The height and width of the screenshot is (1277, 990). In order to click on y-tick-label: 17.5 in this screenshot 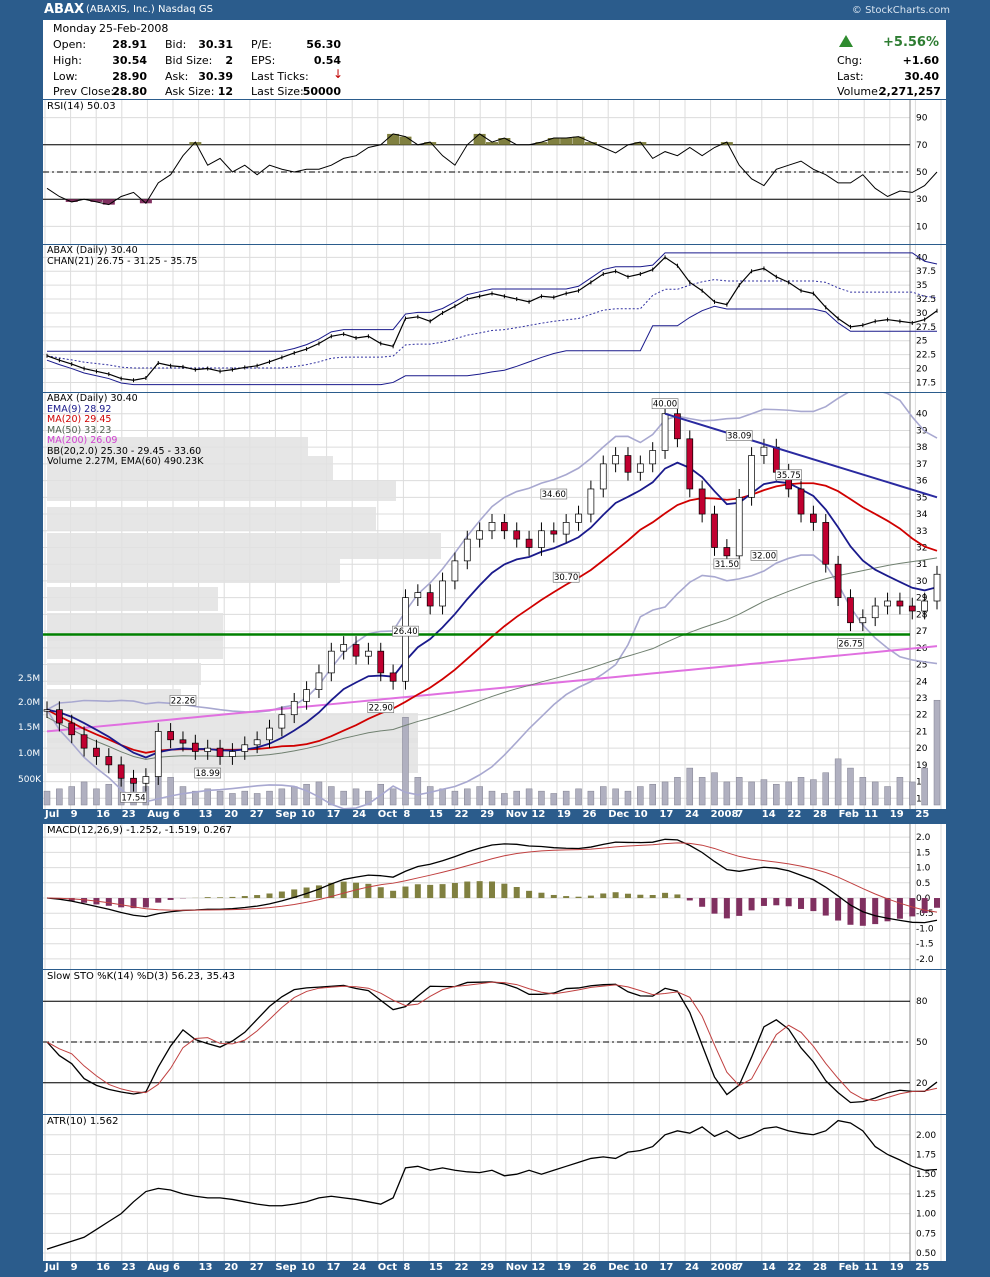, I will do `click(926, 383)`.